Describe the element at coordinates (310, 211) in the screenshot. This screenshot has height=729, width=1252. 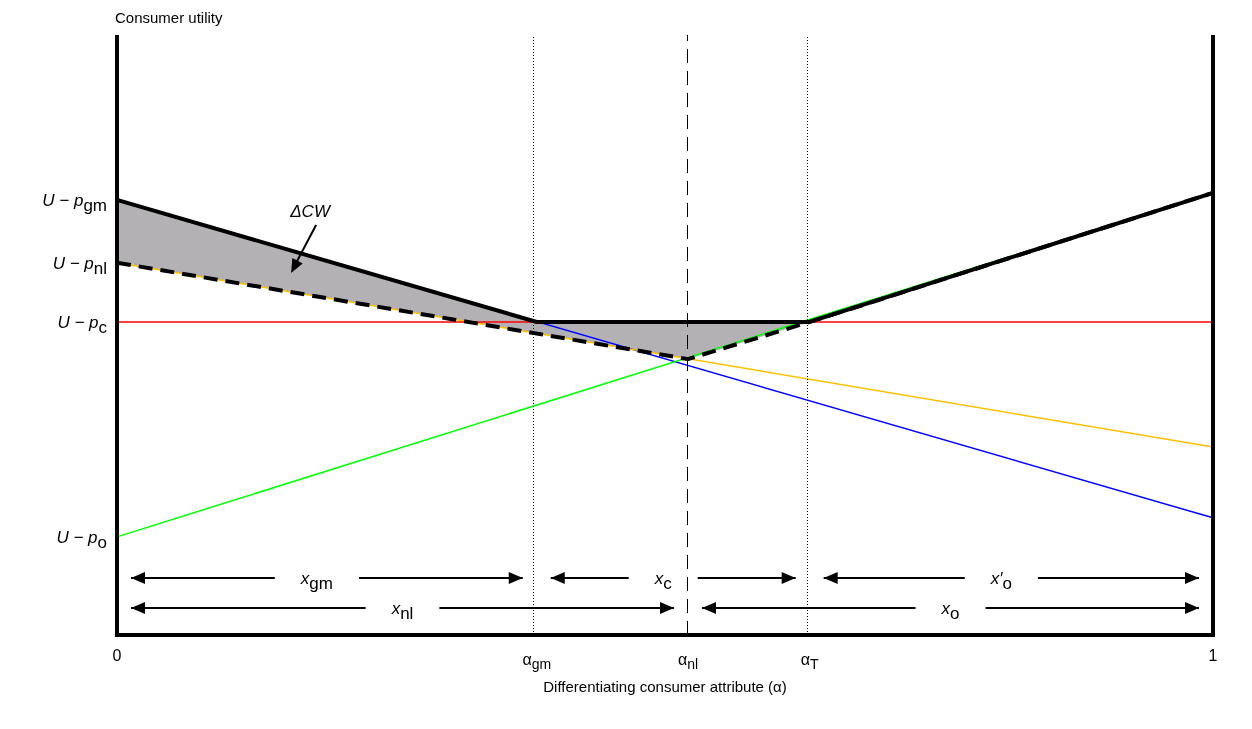
I see `annotation: ΔCW` at that location.